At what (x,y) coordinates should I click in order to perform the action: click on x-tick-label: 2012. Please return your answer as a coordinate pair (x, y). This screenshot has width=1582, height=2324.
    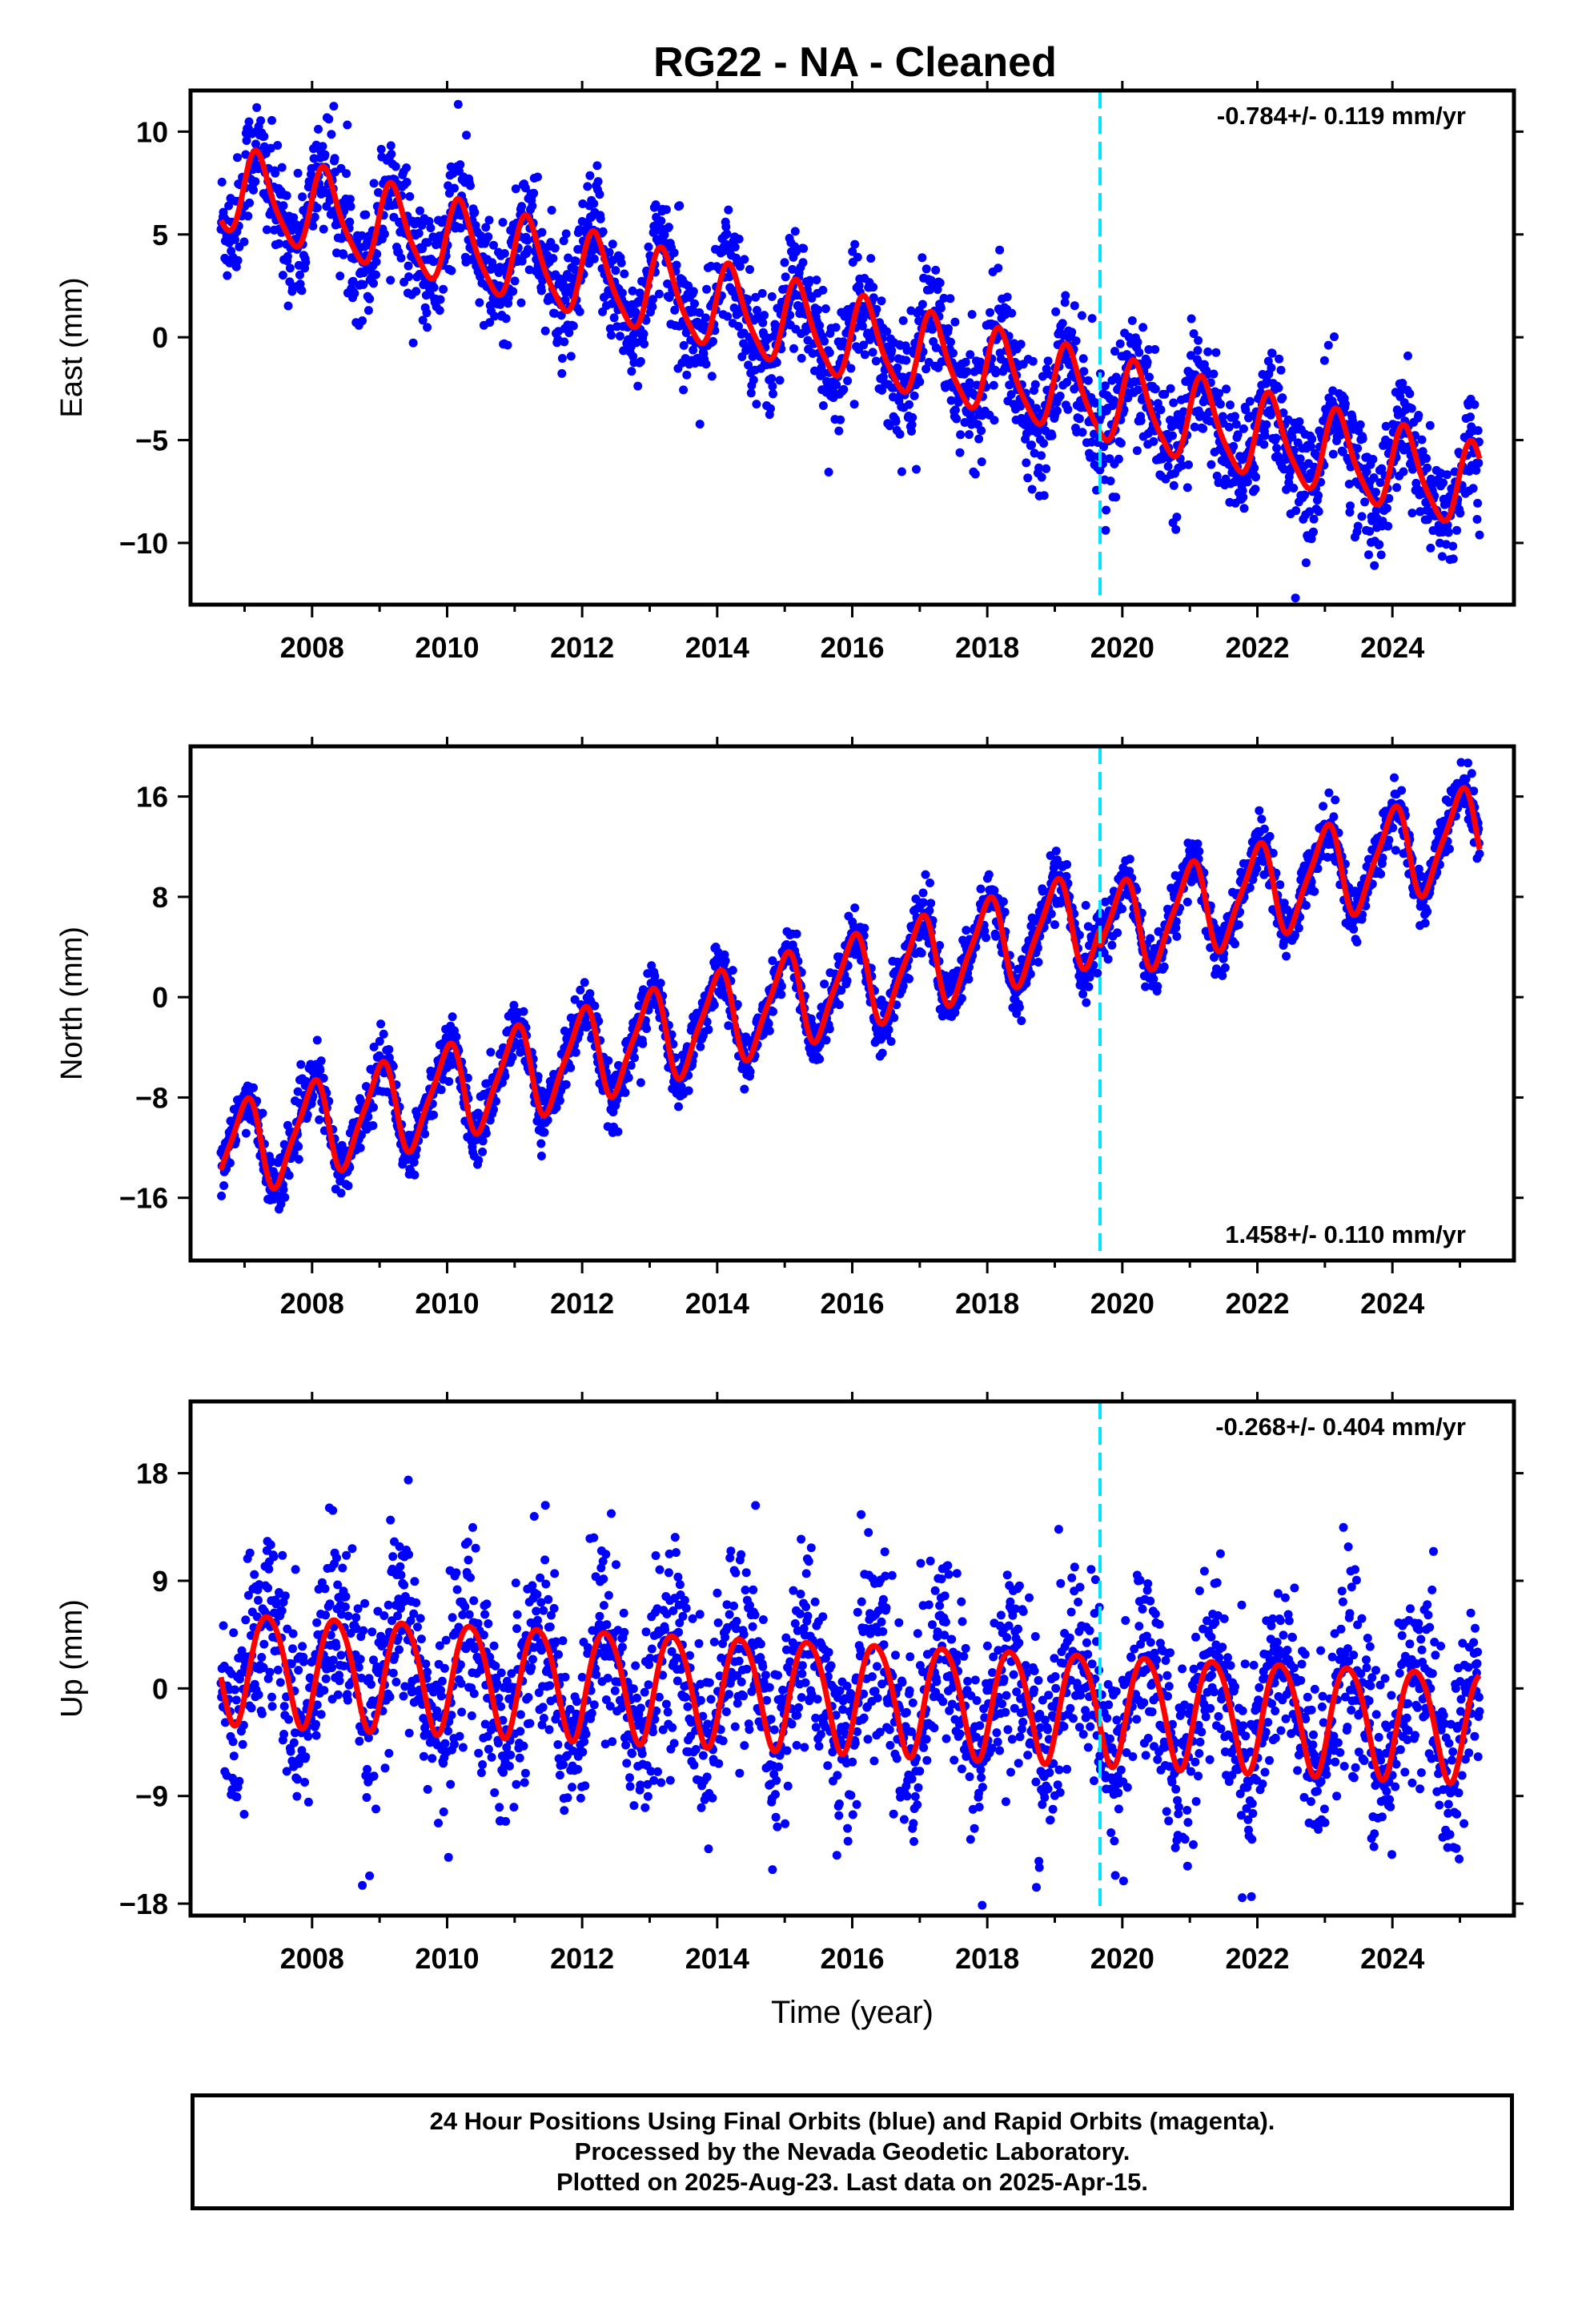
    Looking at the image, I should click on (582, 647).